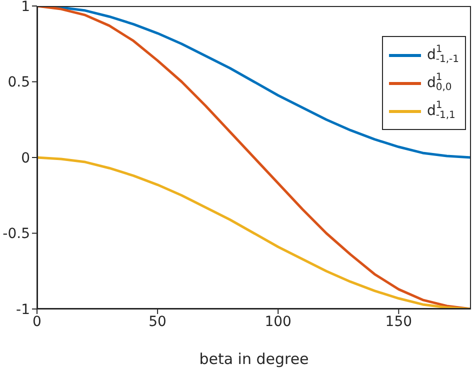 The image size is (472, 368). What do you see at coordinates (254, 359) in the screenshot?
I see `x-axis-title: beta in degree` at bounding box center [254, 359].